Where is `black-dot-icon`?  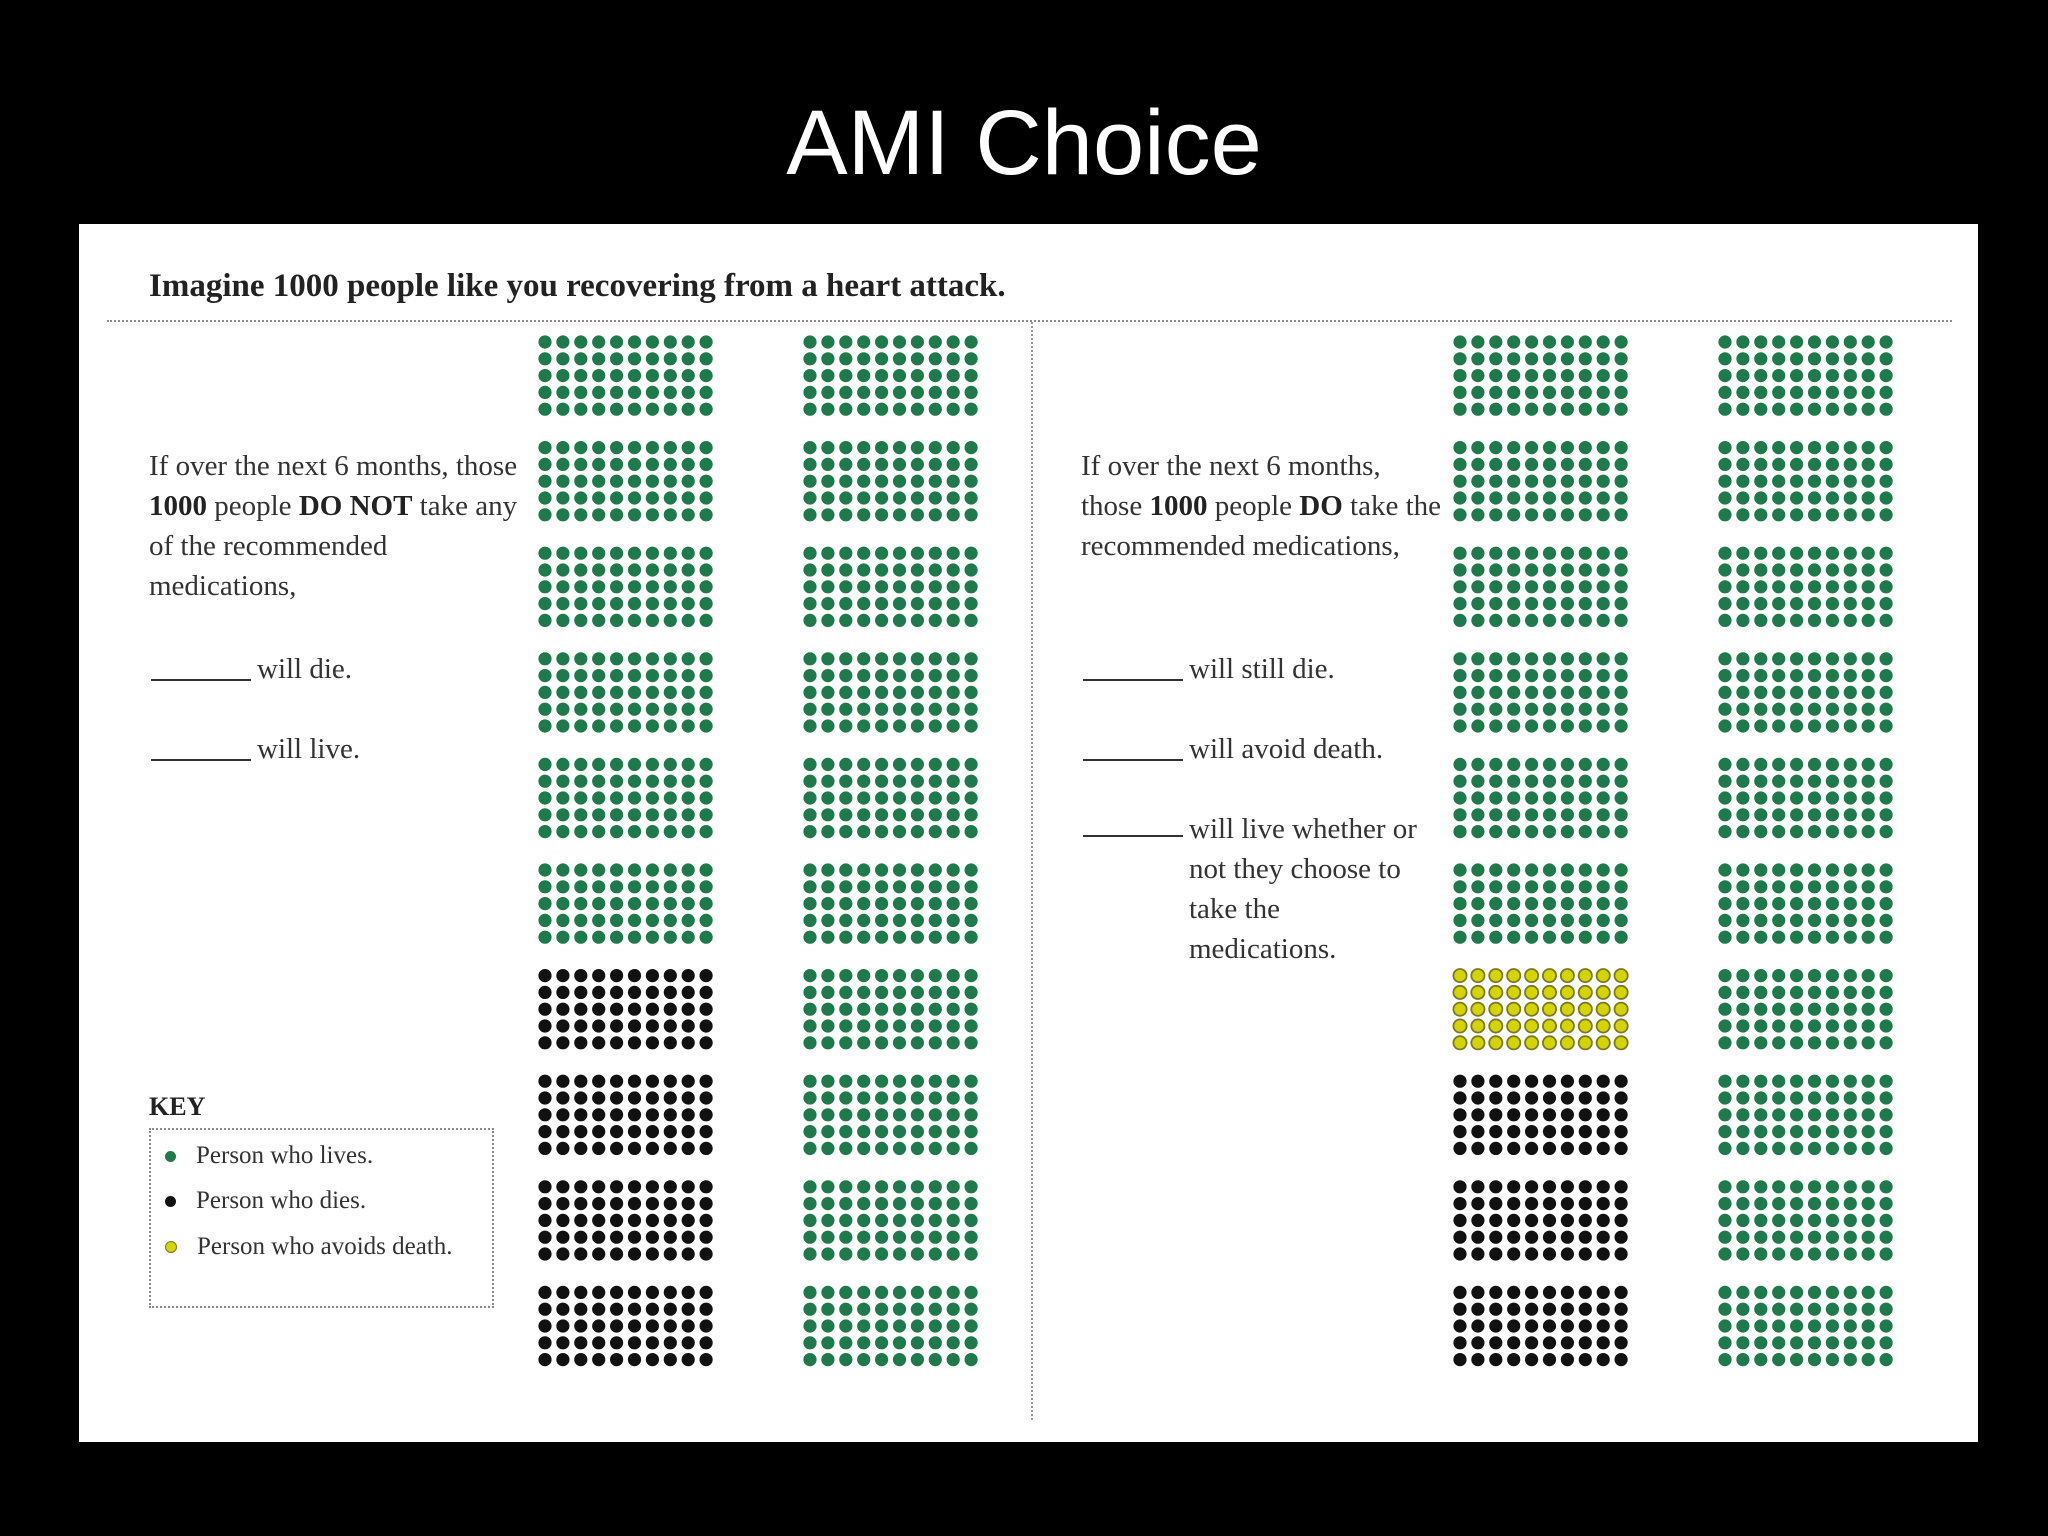 black-dot-icon is located at coordinates (170, 1201).